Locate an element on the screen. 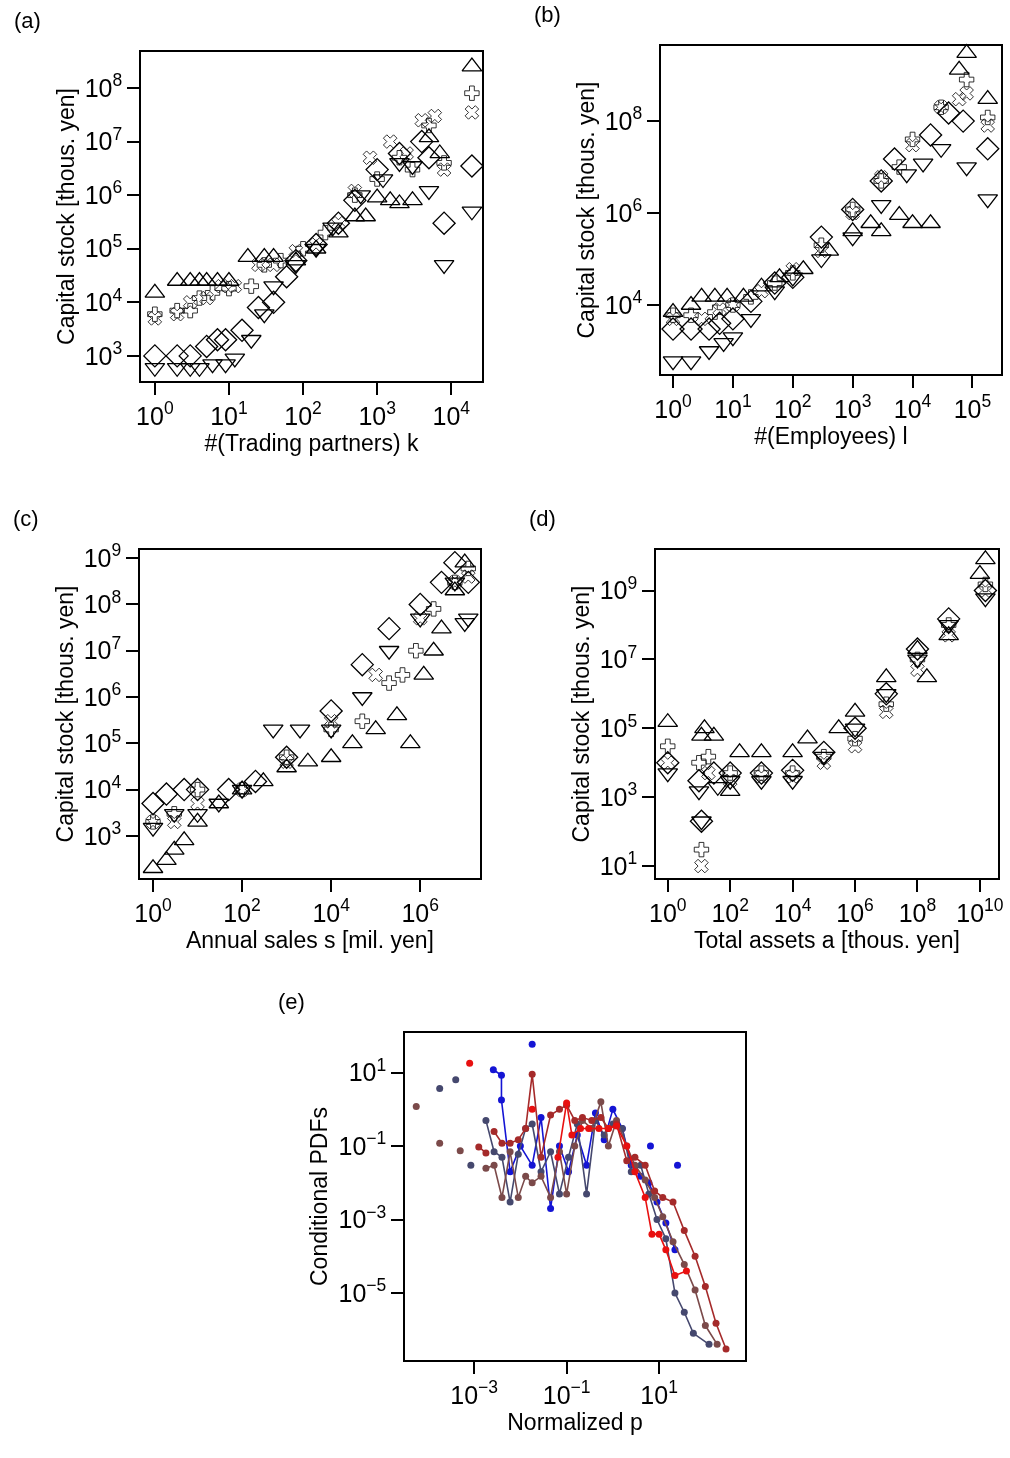 The image size is (1010, 1458). x-tick-label: 10$^{−3}$ is located at coordinates (474, 1393).